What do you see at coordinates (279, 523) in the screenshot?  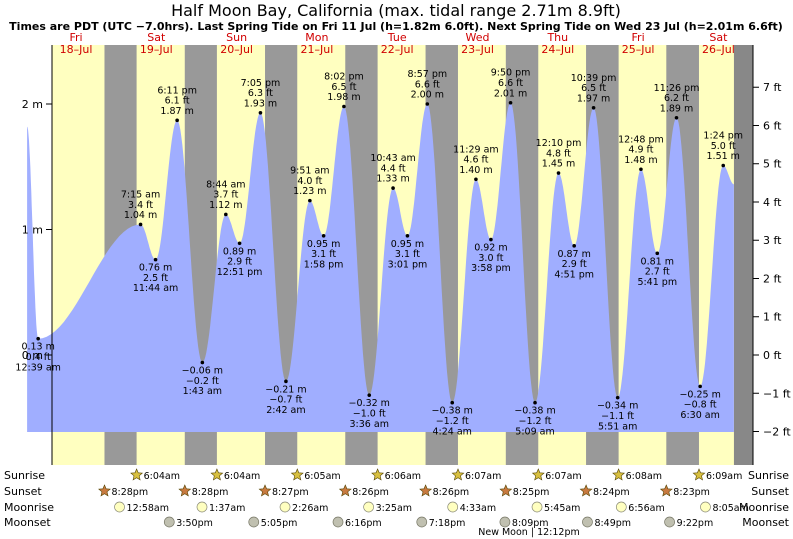 I see `moonset-time: 5:05pm` at bounding box center [279, 523].